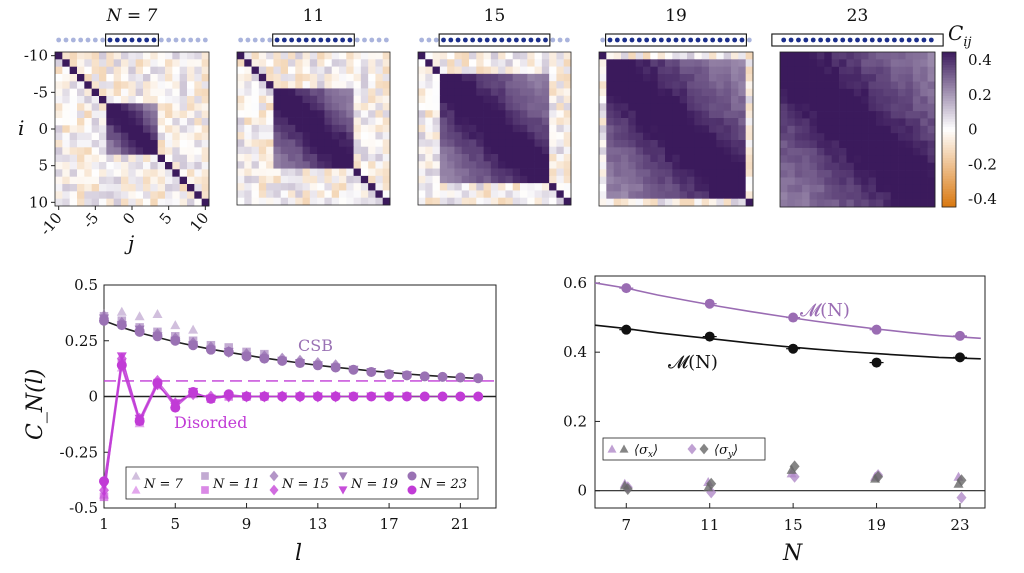 The image size is (1024, 573). Describe the element at coordinates (982, 164) in the screenshot. I see `colorbar-tick-label: -0.2` at that location.